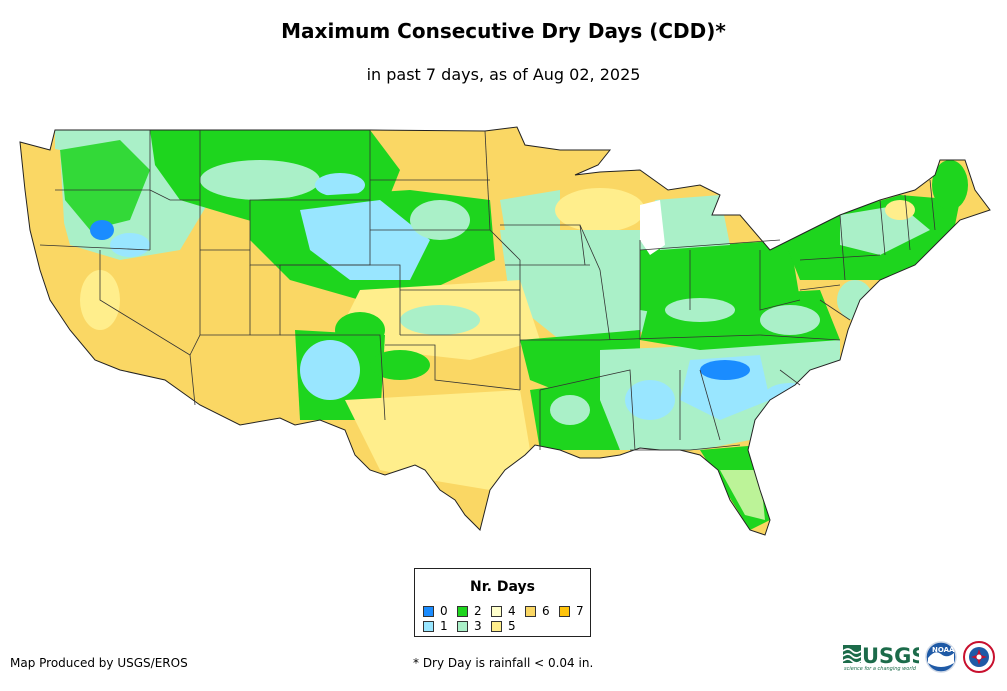  What do you see at coordinates (478, 626) in the screenshot?
I see `legend-label-3: 3` at bounding box center [478, 626].